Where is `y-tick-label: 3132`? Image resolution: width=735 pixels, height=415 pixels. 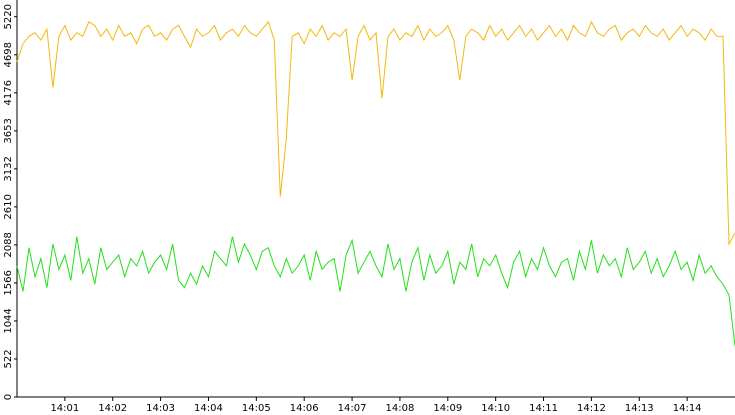
y-tick-label: 3132 is located at coordinates (8, 168).